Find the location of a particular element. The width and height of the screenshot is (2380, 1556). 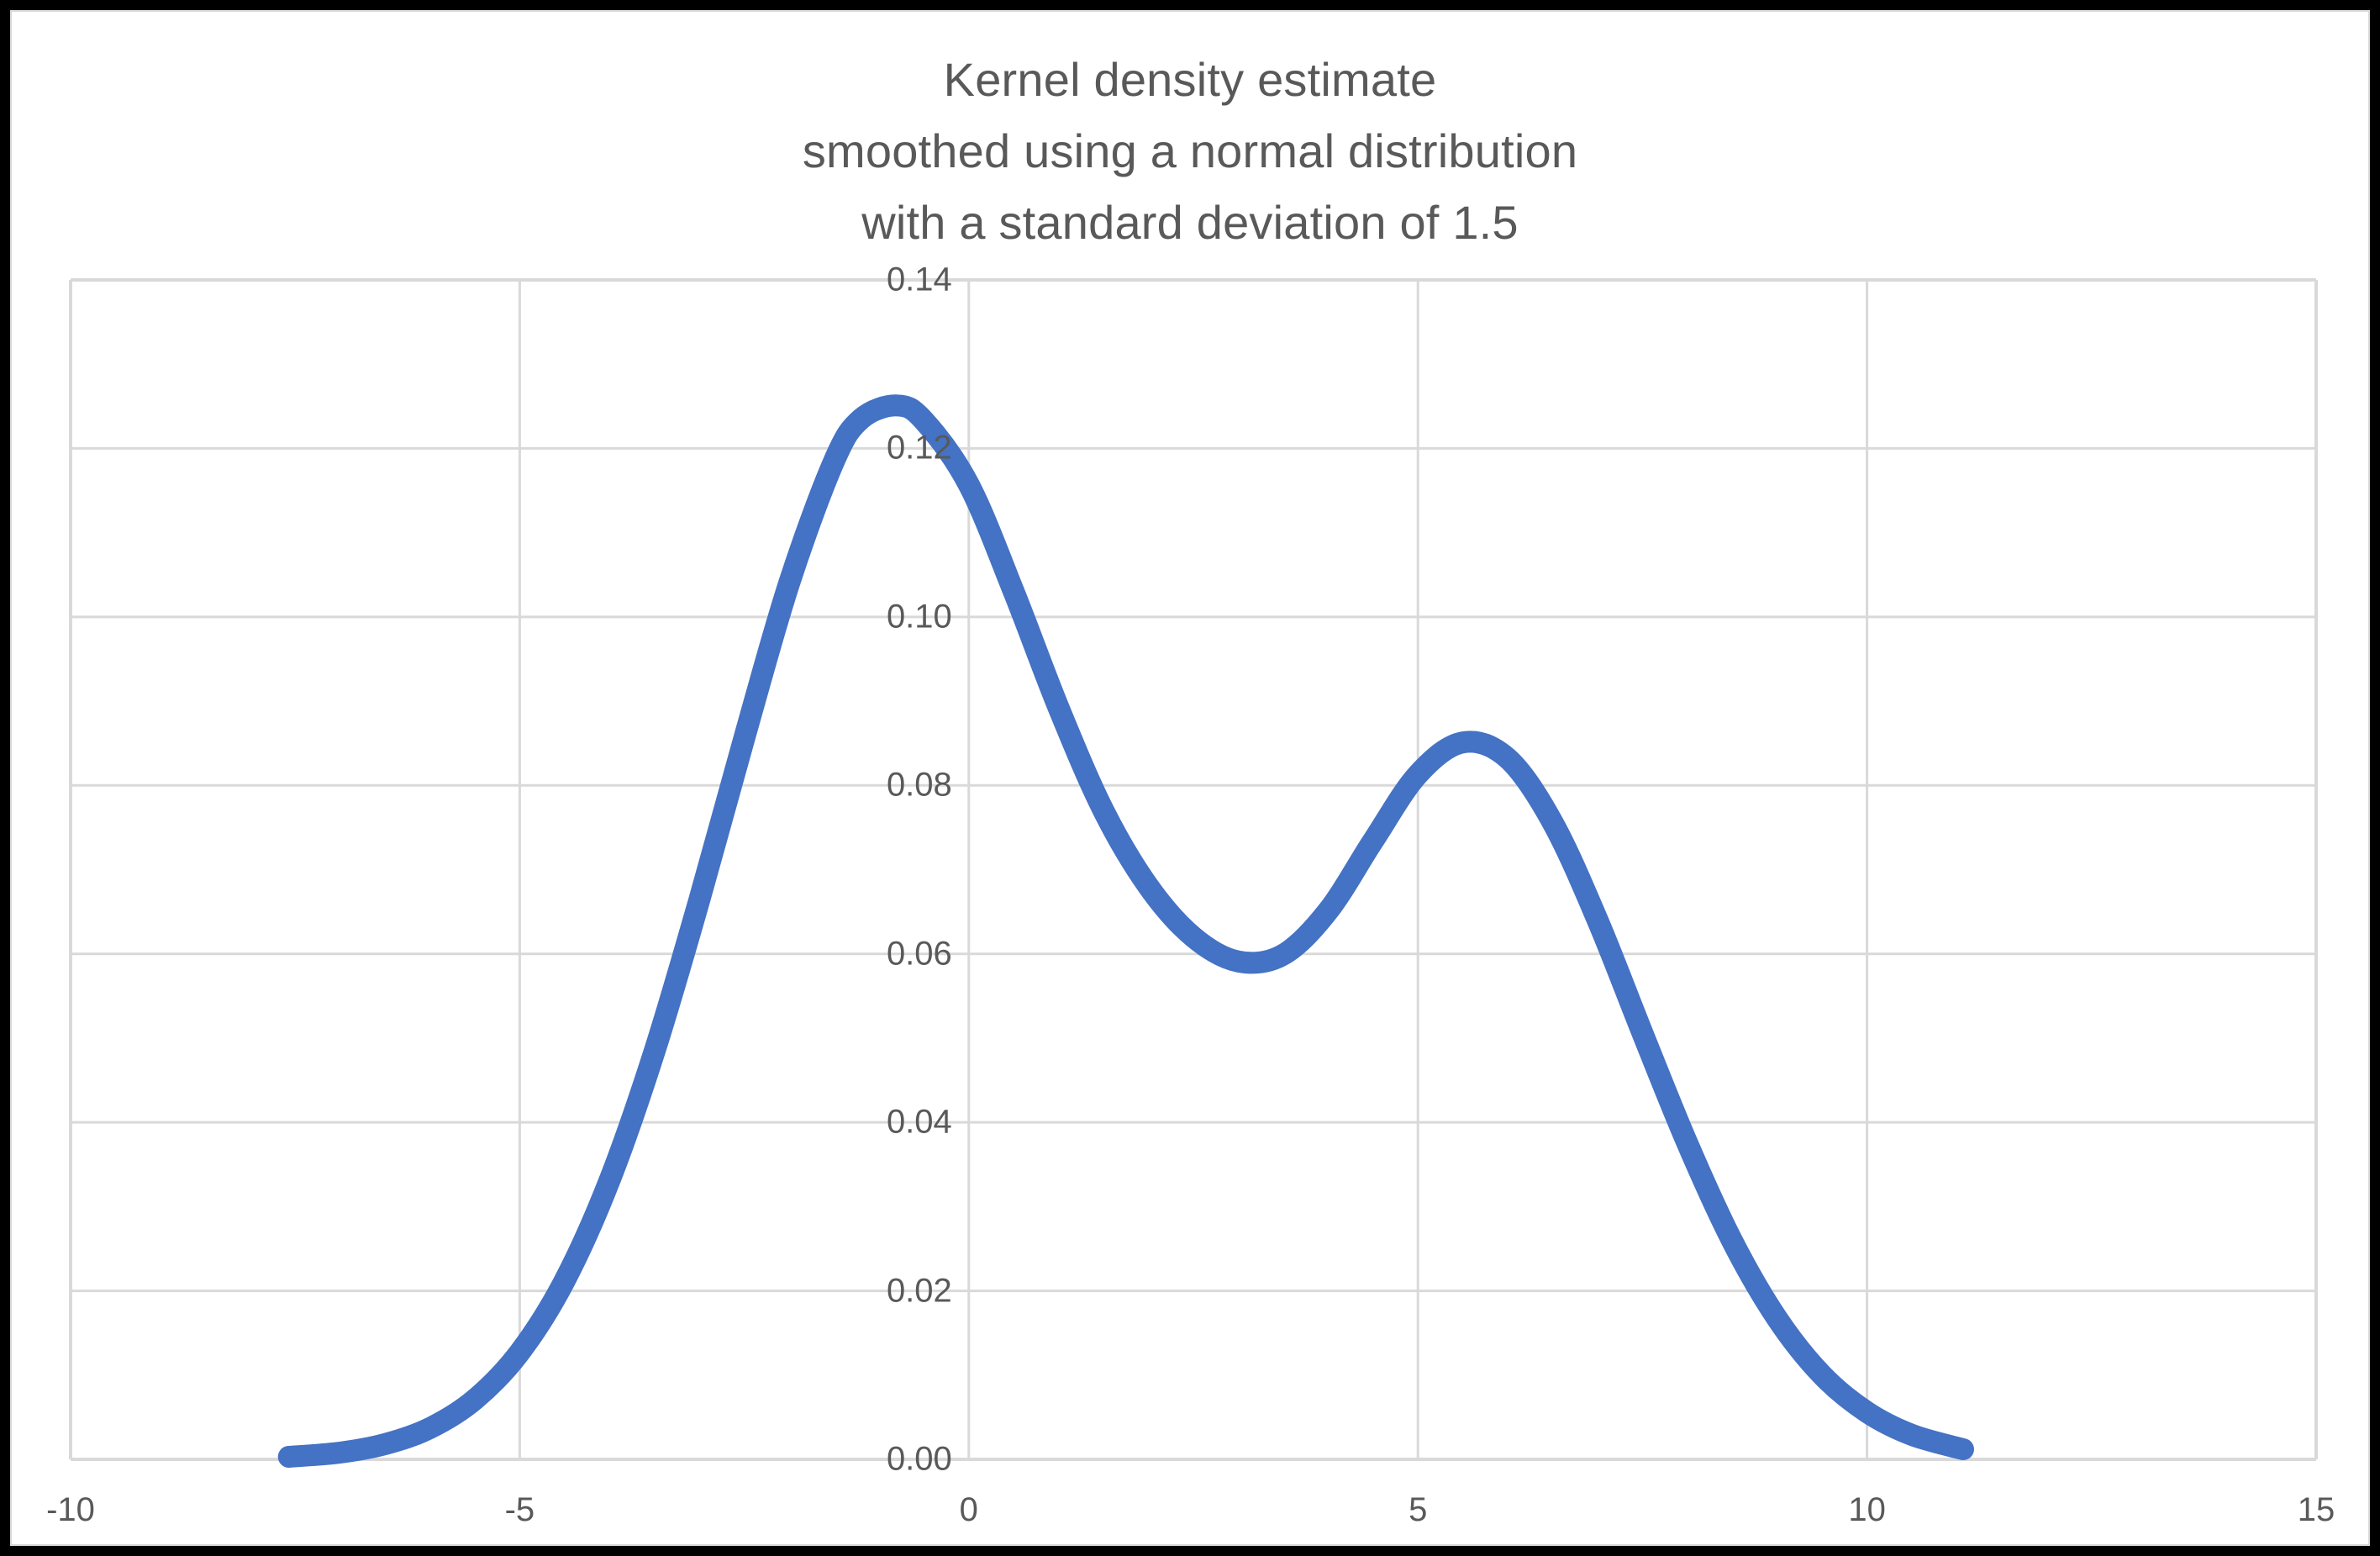

y-axis-tick-label: 0.14 is located at coordinates (919, 279).